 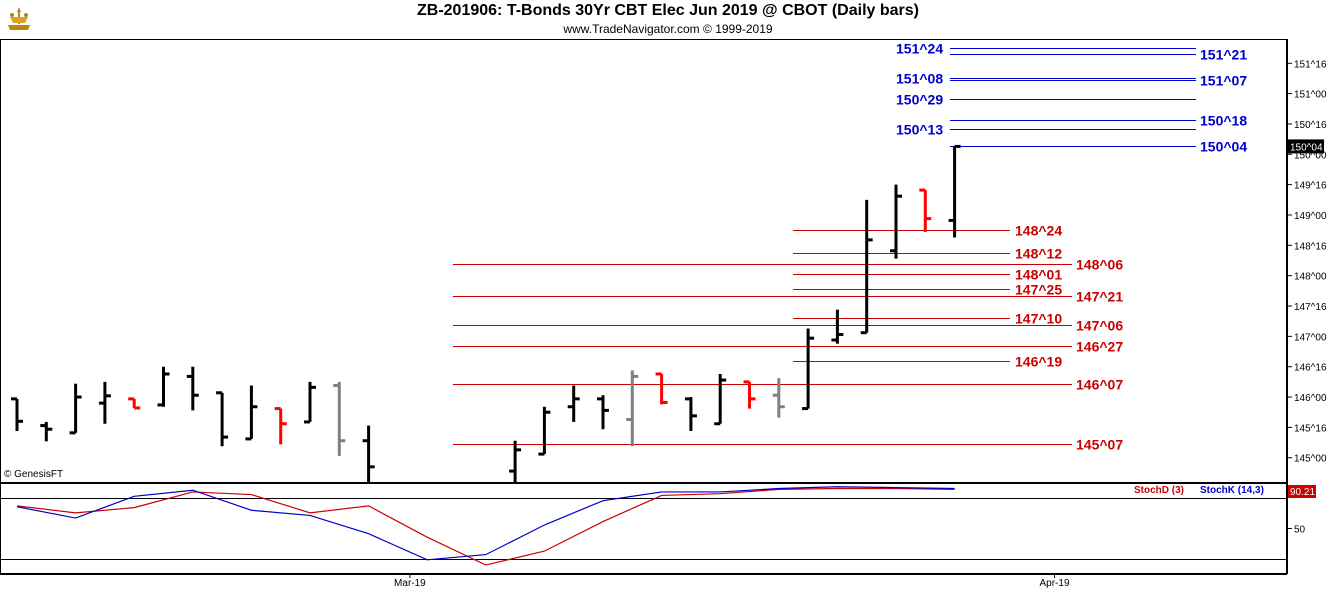 What do you see at coordinates (668, 582) in the screenshot?
I see `date-axis` at bounding box center [668, 582].